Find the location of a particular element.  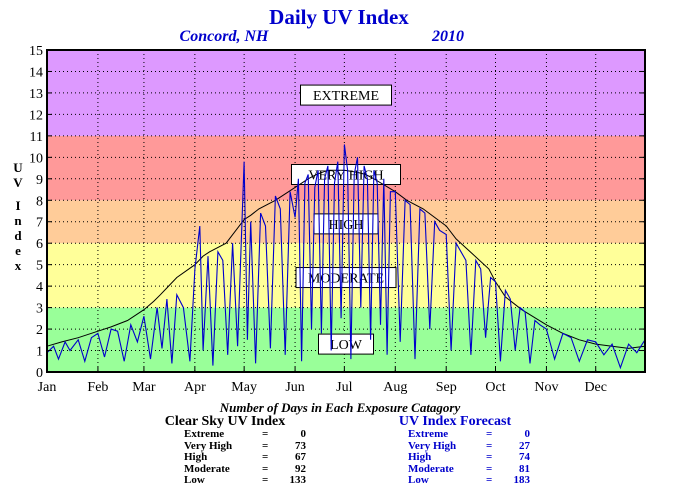

band-label: LOW is located at coordinates (346, 345).